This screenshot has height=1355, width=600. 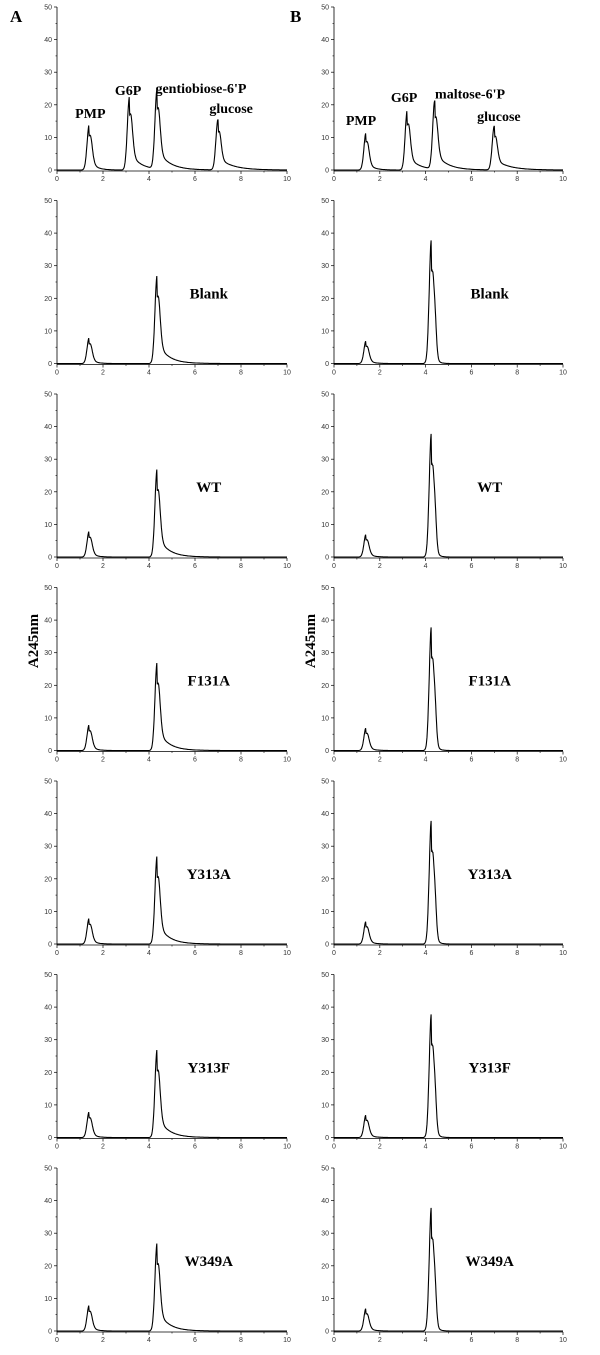 What do you see at coordinates (16, 16) in the screenshot?
I see `panel-letter: A` at bounding box center [16, 16].